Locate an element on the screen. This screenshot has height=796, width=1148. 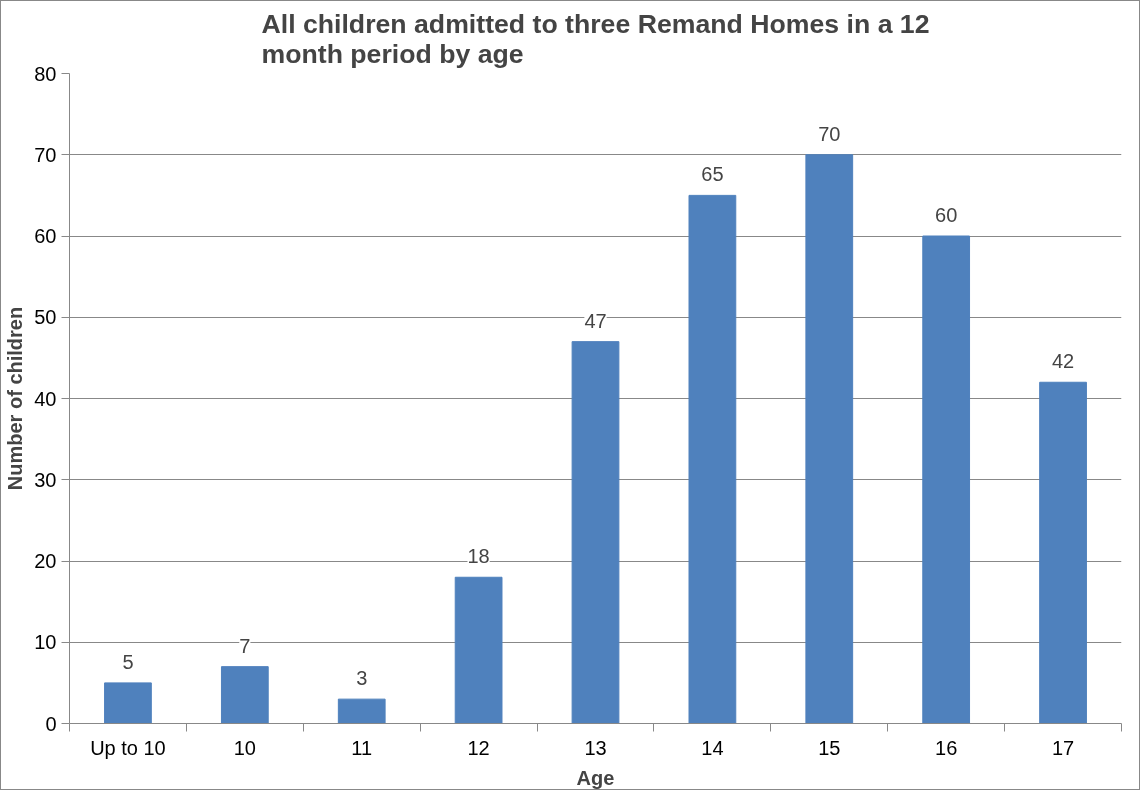
chart-title: All children admitted to three Remand Homes in a 12 month period by age is located at coordinates (595, 38).